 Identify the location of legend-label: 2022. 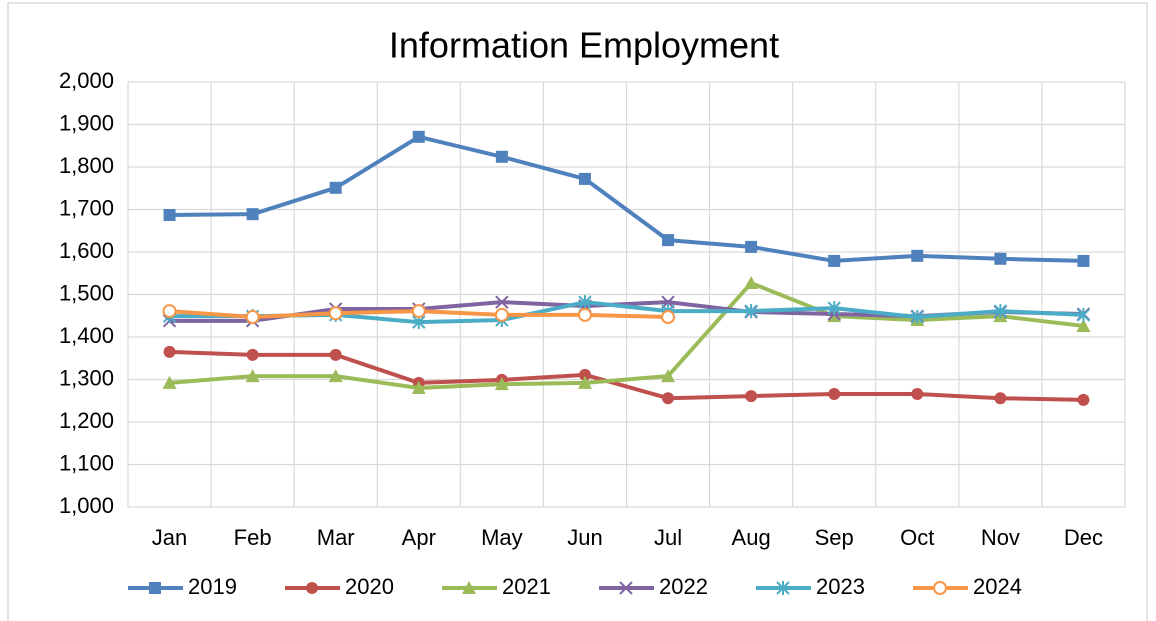
(683, 586).